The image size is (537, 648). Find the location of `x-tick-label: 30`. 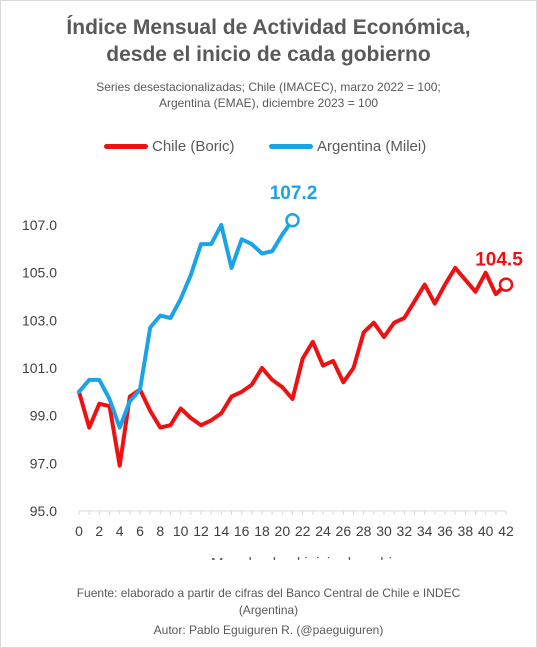

x-tick-label: 30 is located at coordinates (384, 531).